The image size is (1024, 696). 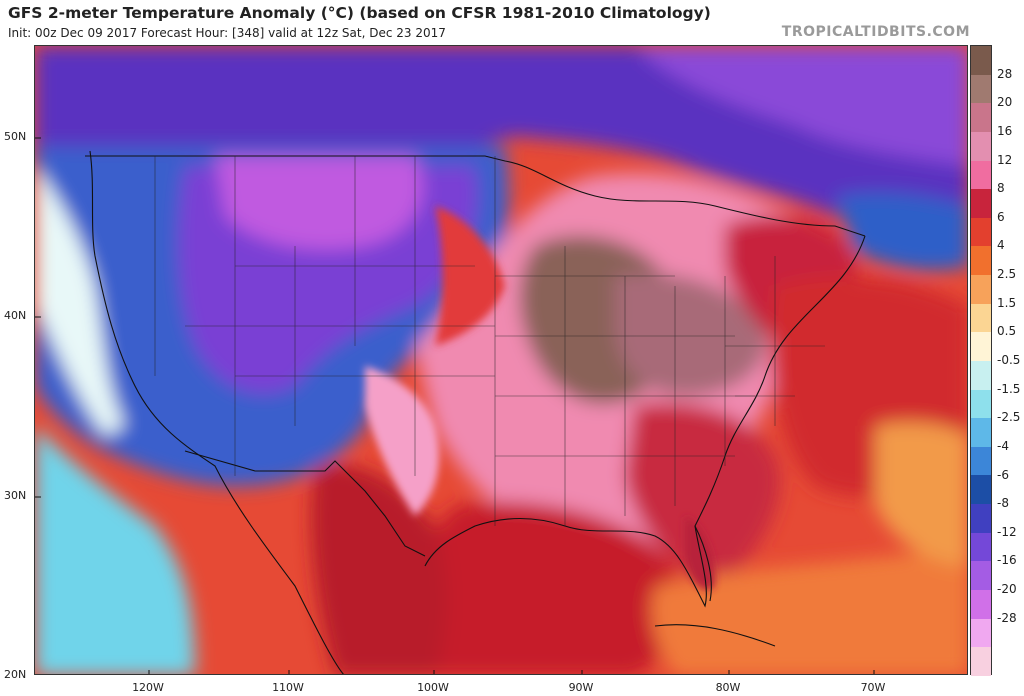 What do you see at coordinates (1005, 73) in the screenshot?
I see `colorbar-label: 28` at bounding box center [1005, 73].